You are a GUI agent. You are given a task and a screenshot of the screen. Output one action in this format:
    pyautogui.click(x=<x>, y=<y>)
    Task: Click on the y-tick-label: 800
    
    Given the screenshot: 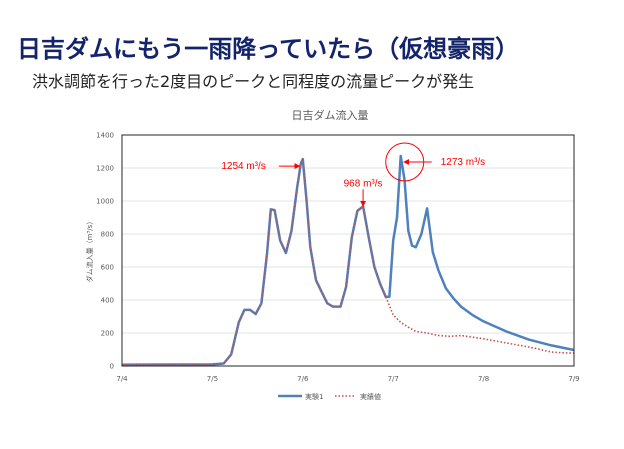 What is the action you would take?
    pyautogui.click(x=107, y=235)
    